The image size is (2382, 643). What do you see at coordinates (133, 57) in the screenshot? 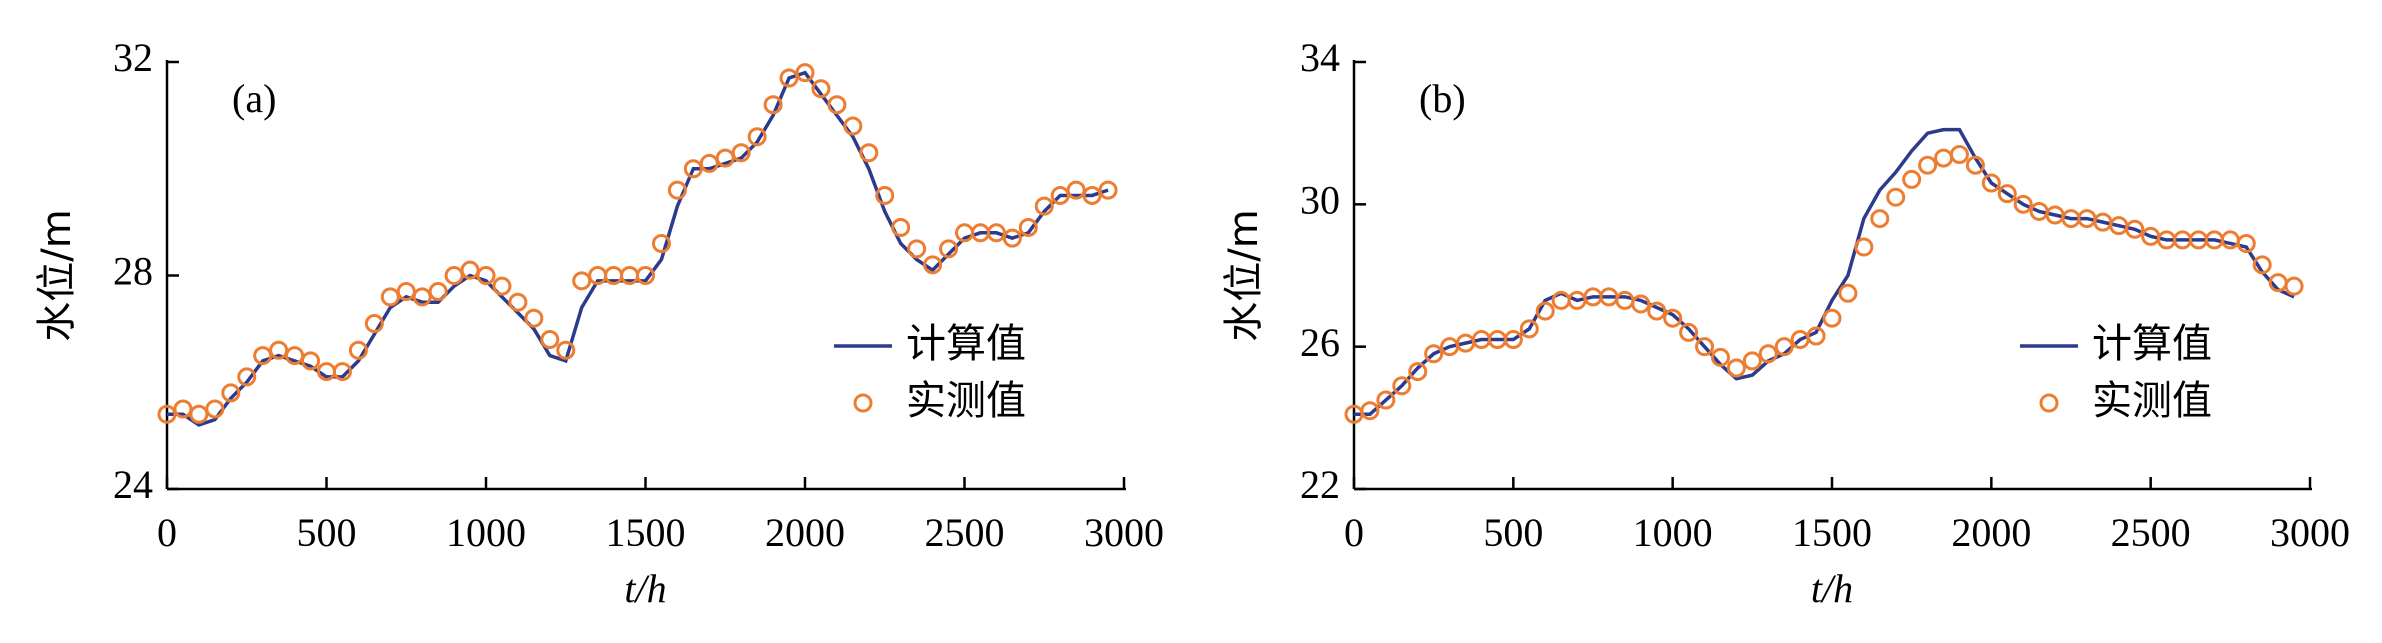
I see `y-tick-label: 32` at bounding box center [133, 57].